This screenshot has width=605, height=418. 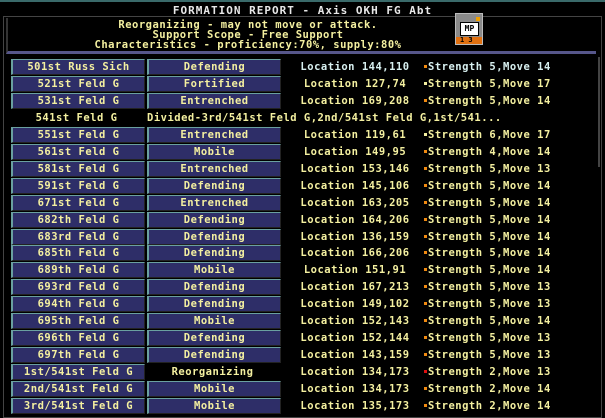 I want to click on unit-name-button: 685th Feld G, so click(x=78, y=253).